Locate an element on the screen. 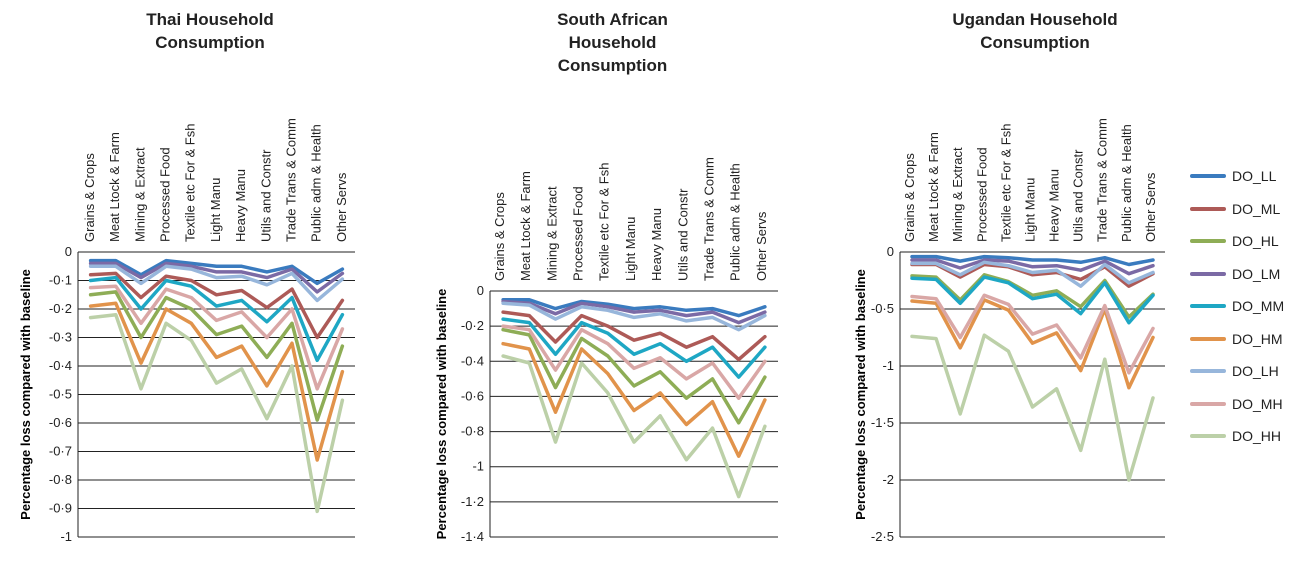 This screenshot has width=1304, height=567. legend-label: DO_ML is located at coordinates (1256, 208).